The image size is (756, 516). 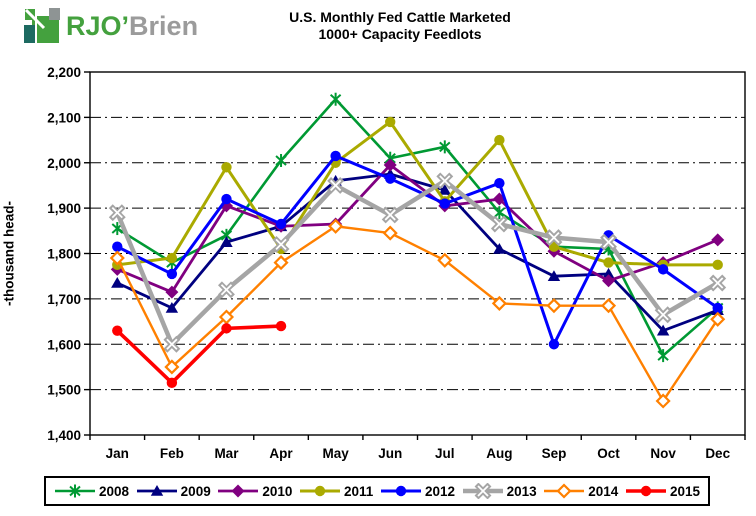 What do you see at coordinates (164, 26) in the screenshot?
I see `logo-text-gray: Brien` at bounding box center [164, 26].